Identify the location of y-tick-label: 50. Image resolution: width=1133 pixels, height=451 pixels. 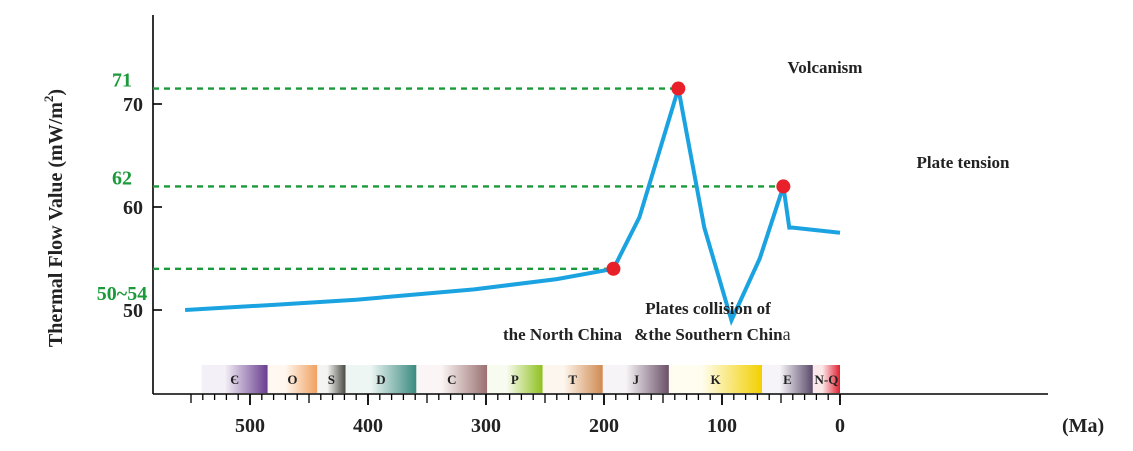
(133, 311).